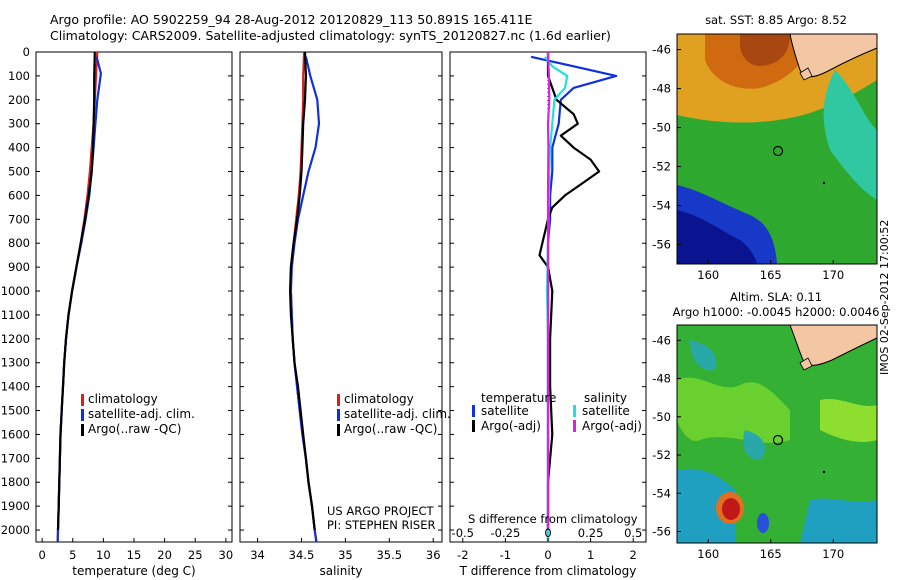  I want to click on sst-lon-tick-label: 170, so click(833, 275).